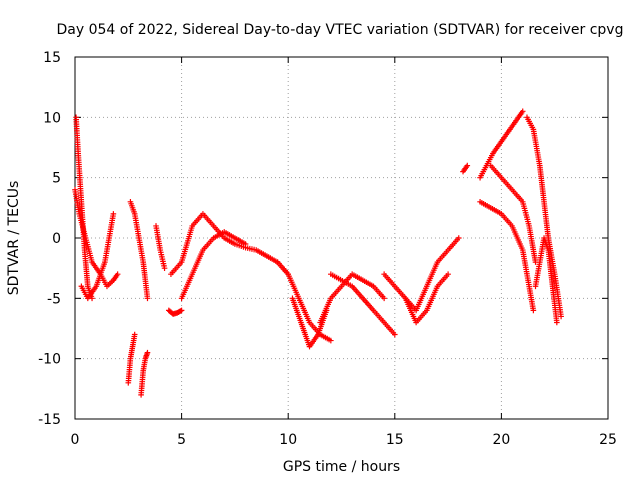 This screenshot has width=640, height=480. I want to click on x-tick-label: 25, so click(608, 440).